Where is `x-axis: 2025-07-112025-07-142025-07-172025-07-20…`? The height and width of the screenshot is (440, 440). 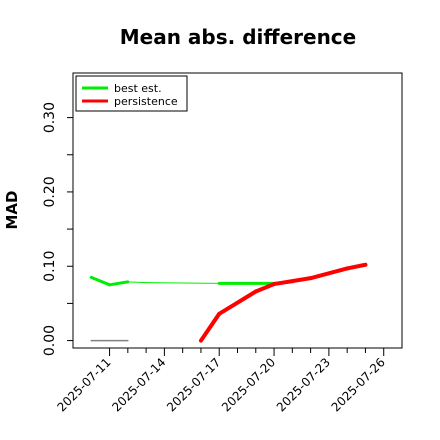
x-axis: 2025-07-112025-07-142025-07-172025-07-20… is located at coordinates (221, 381).